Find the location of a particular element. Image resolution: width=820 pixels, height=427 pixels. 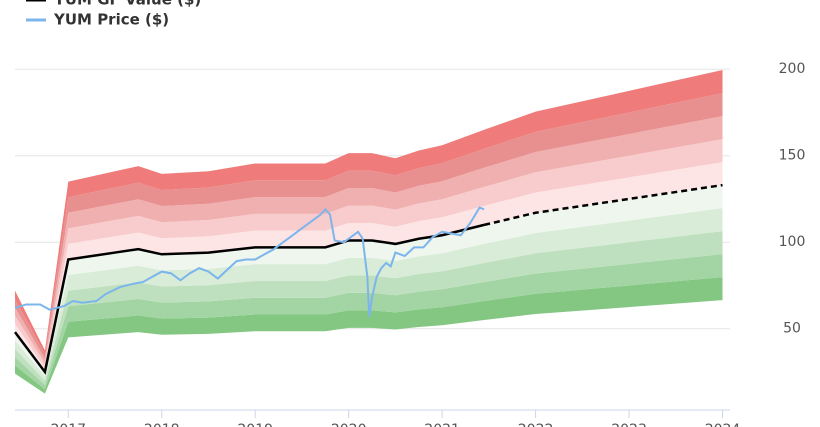

price-line is located at coordinates (249, 261).